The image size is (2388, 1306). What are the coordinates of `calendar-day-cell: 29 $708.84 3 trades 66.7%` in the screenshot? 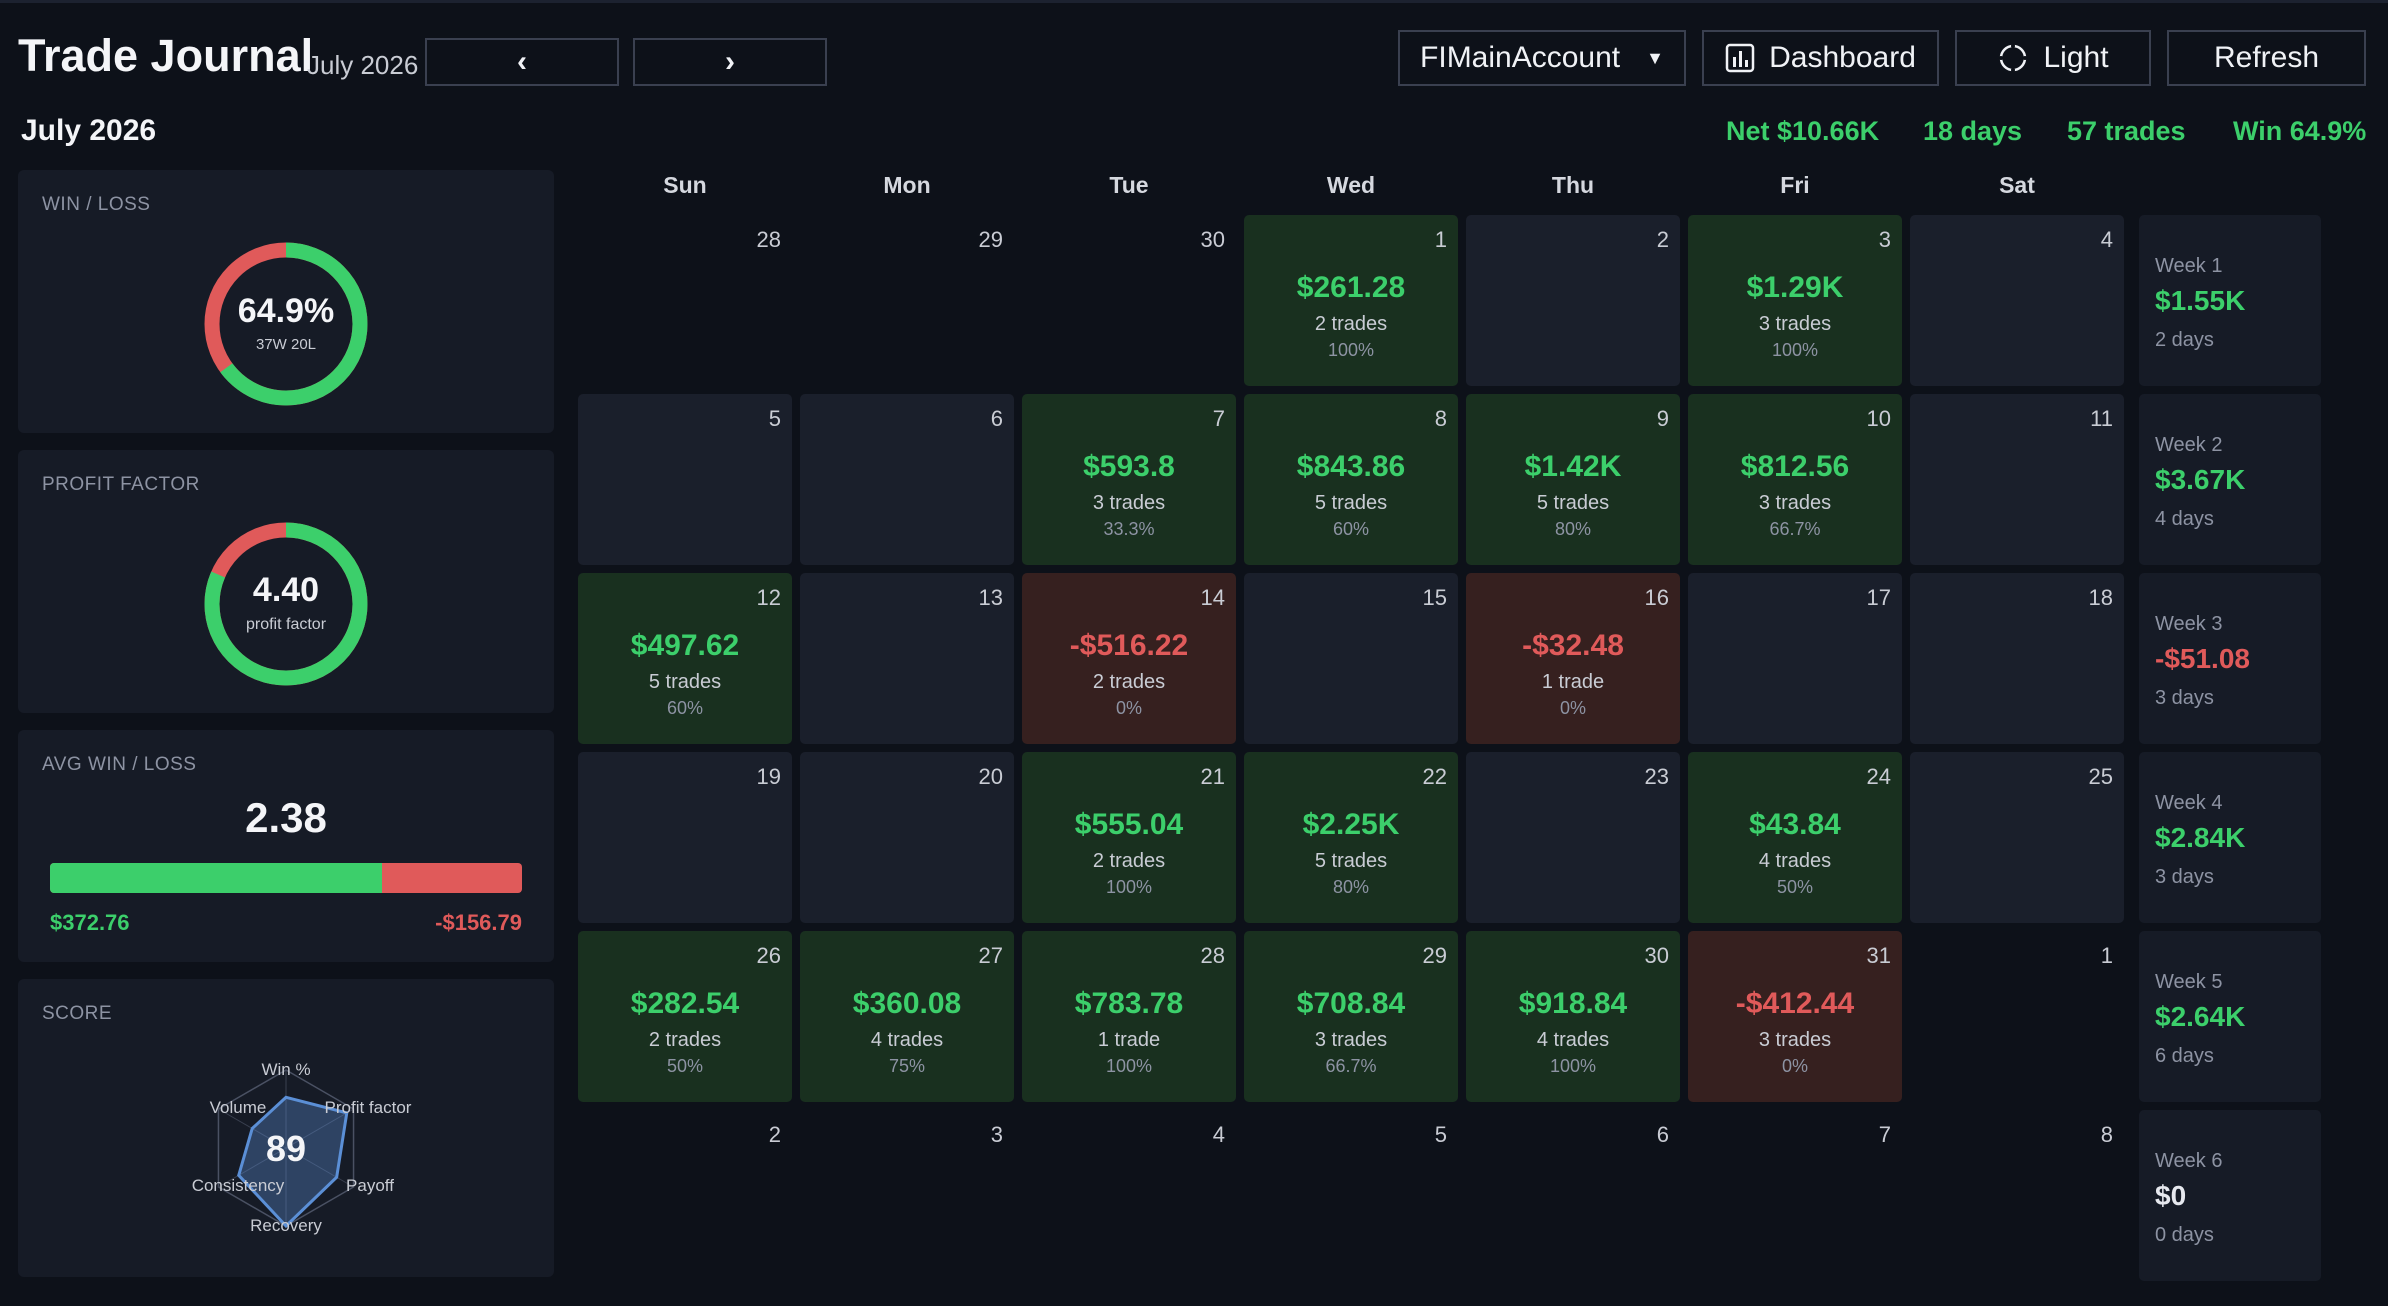 It's located at (1351, 1016).